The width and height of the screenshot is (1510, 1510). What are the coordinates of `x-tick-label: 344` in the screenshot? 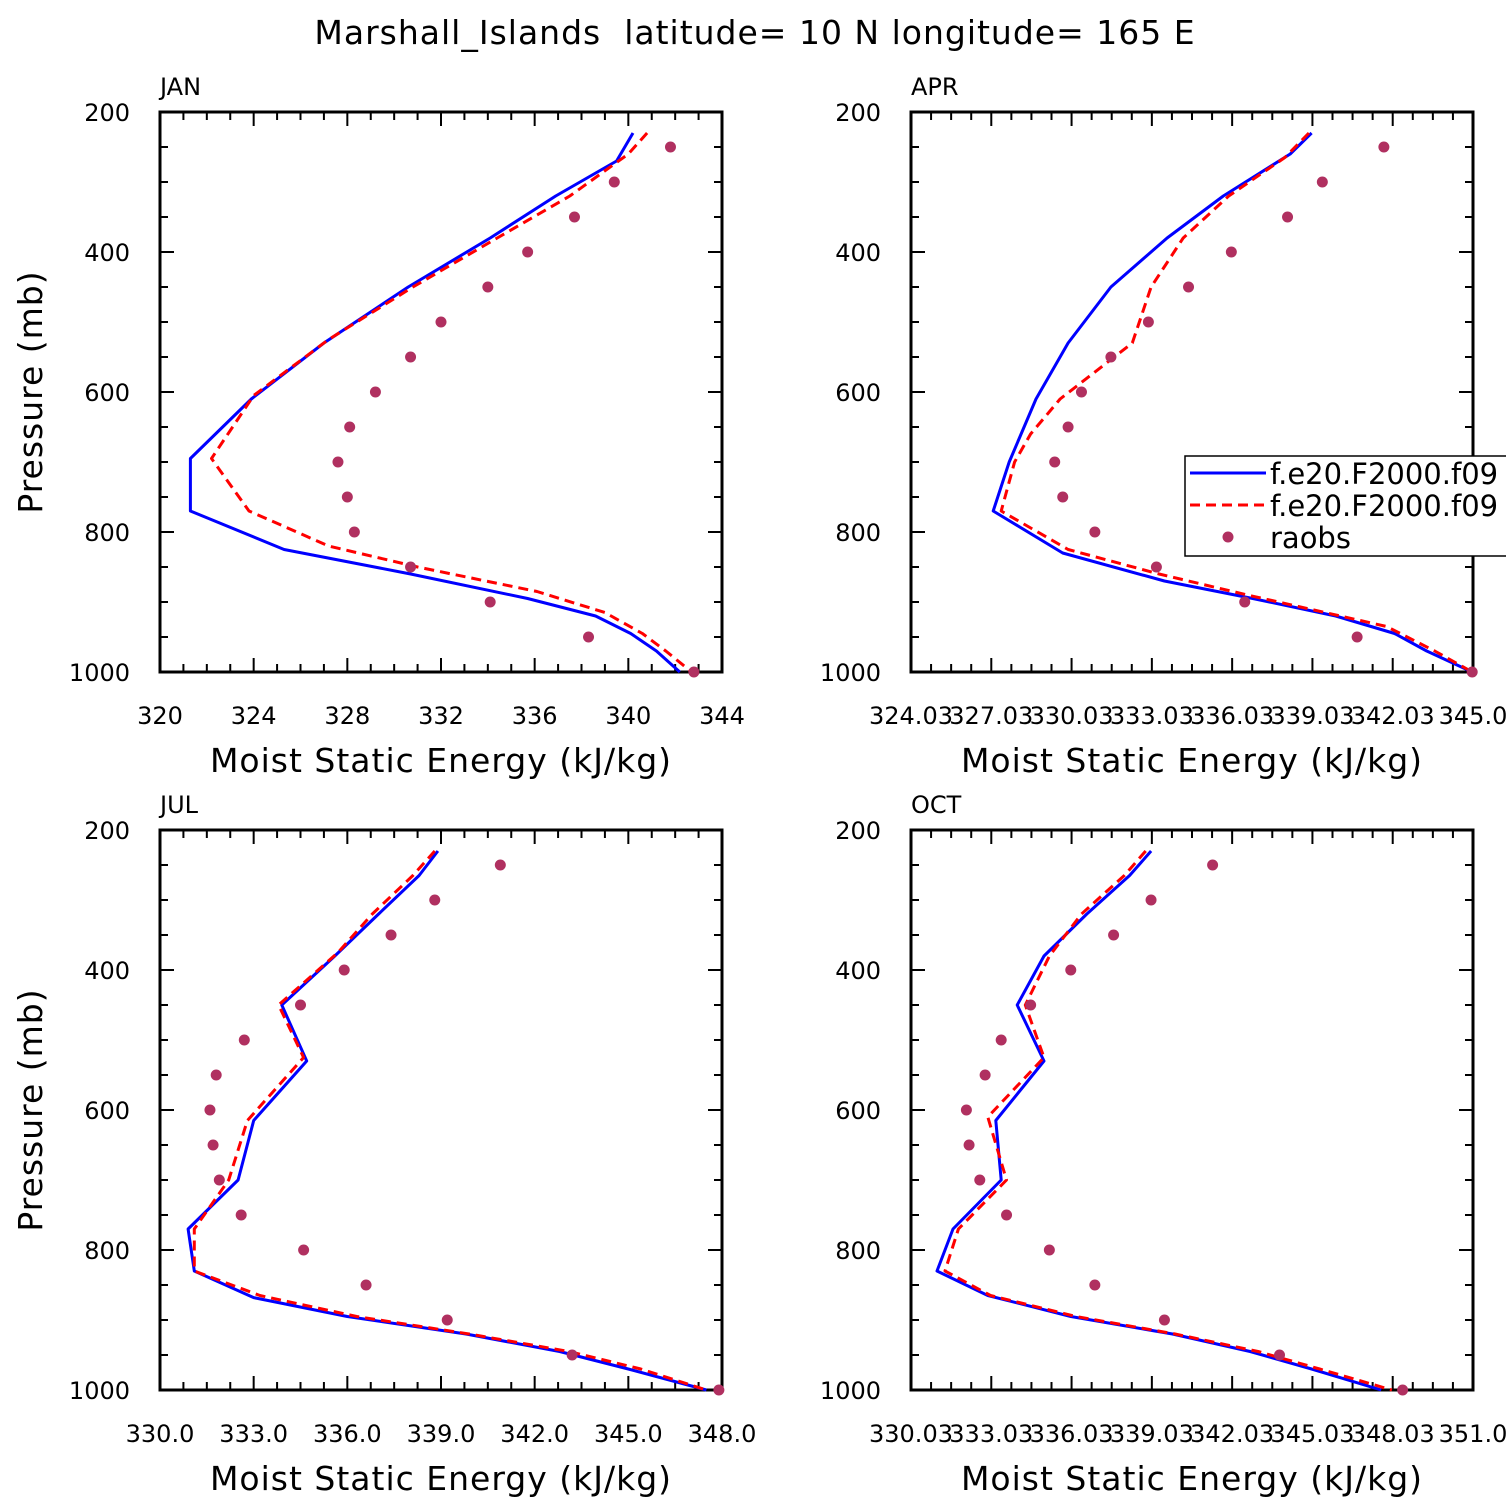 It's located at (722, 716).